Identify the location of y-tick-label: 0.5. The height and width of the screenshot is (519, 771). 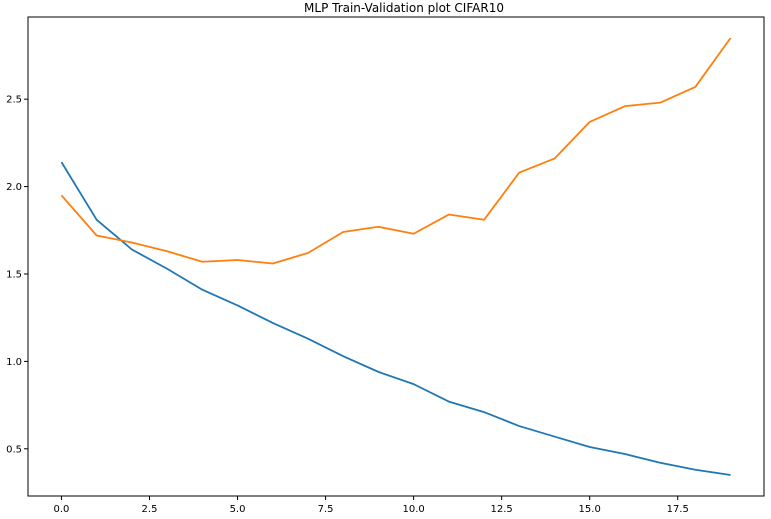
(14, 449).